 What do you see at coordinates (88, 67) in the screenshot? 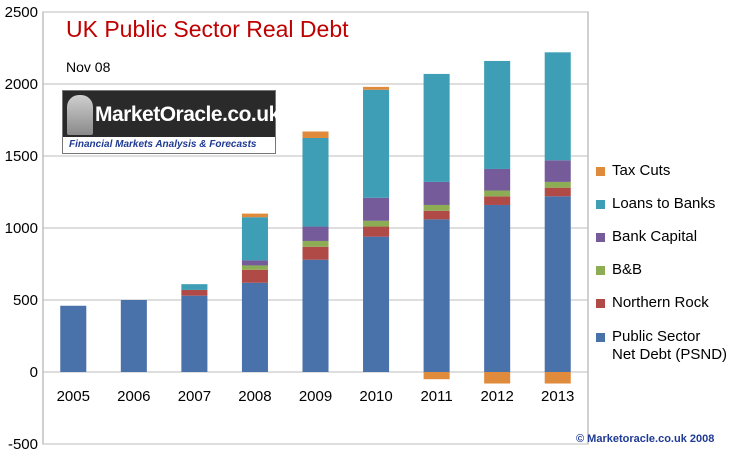
I see `chart-subtitle: Nov 08` at bounding box center [88, 67].